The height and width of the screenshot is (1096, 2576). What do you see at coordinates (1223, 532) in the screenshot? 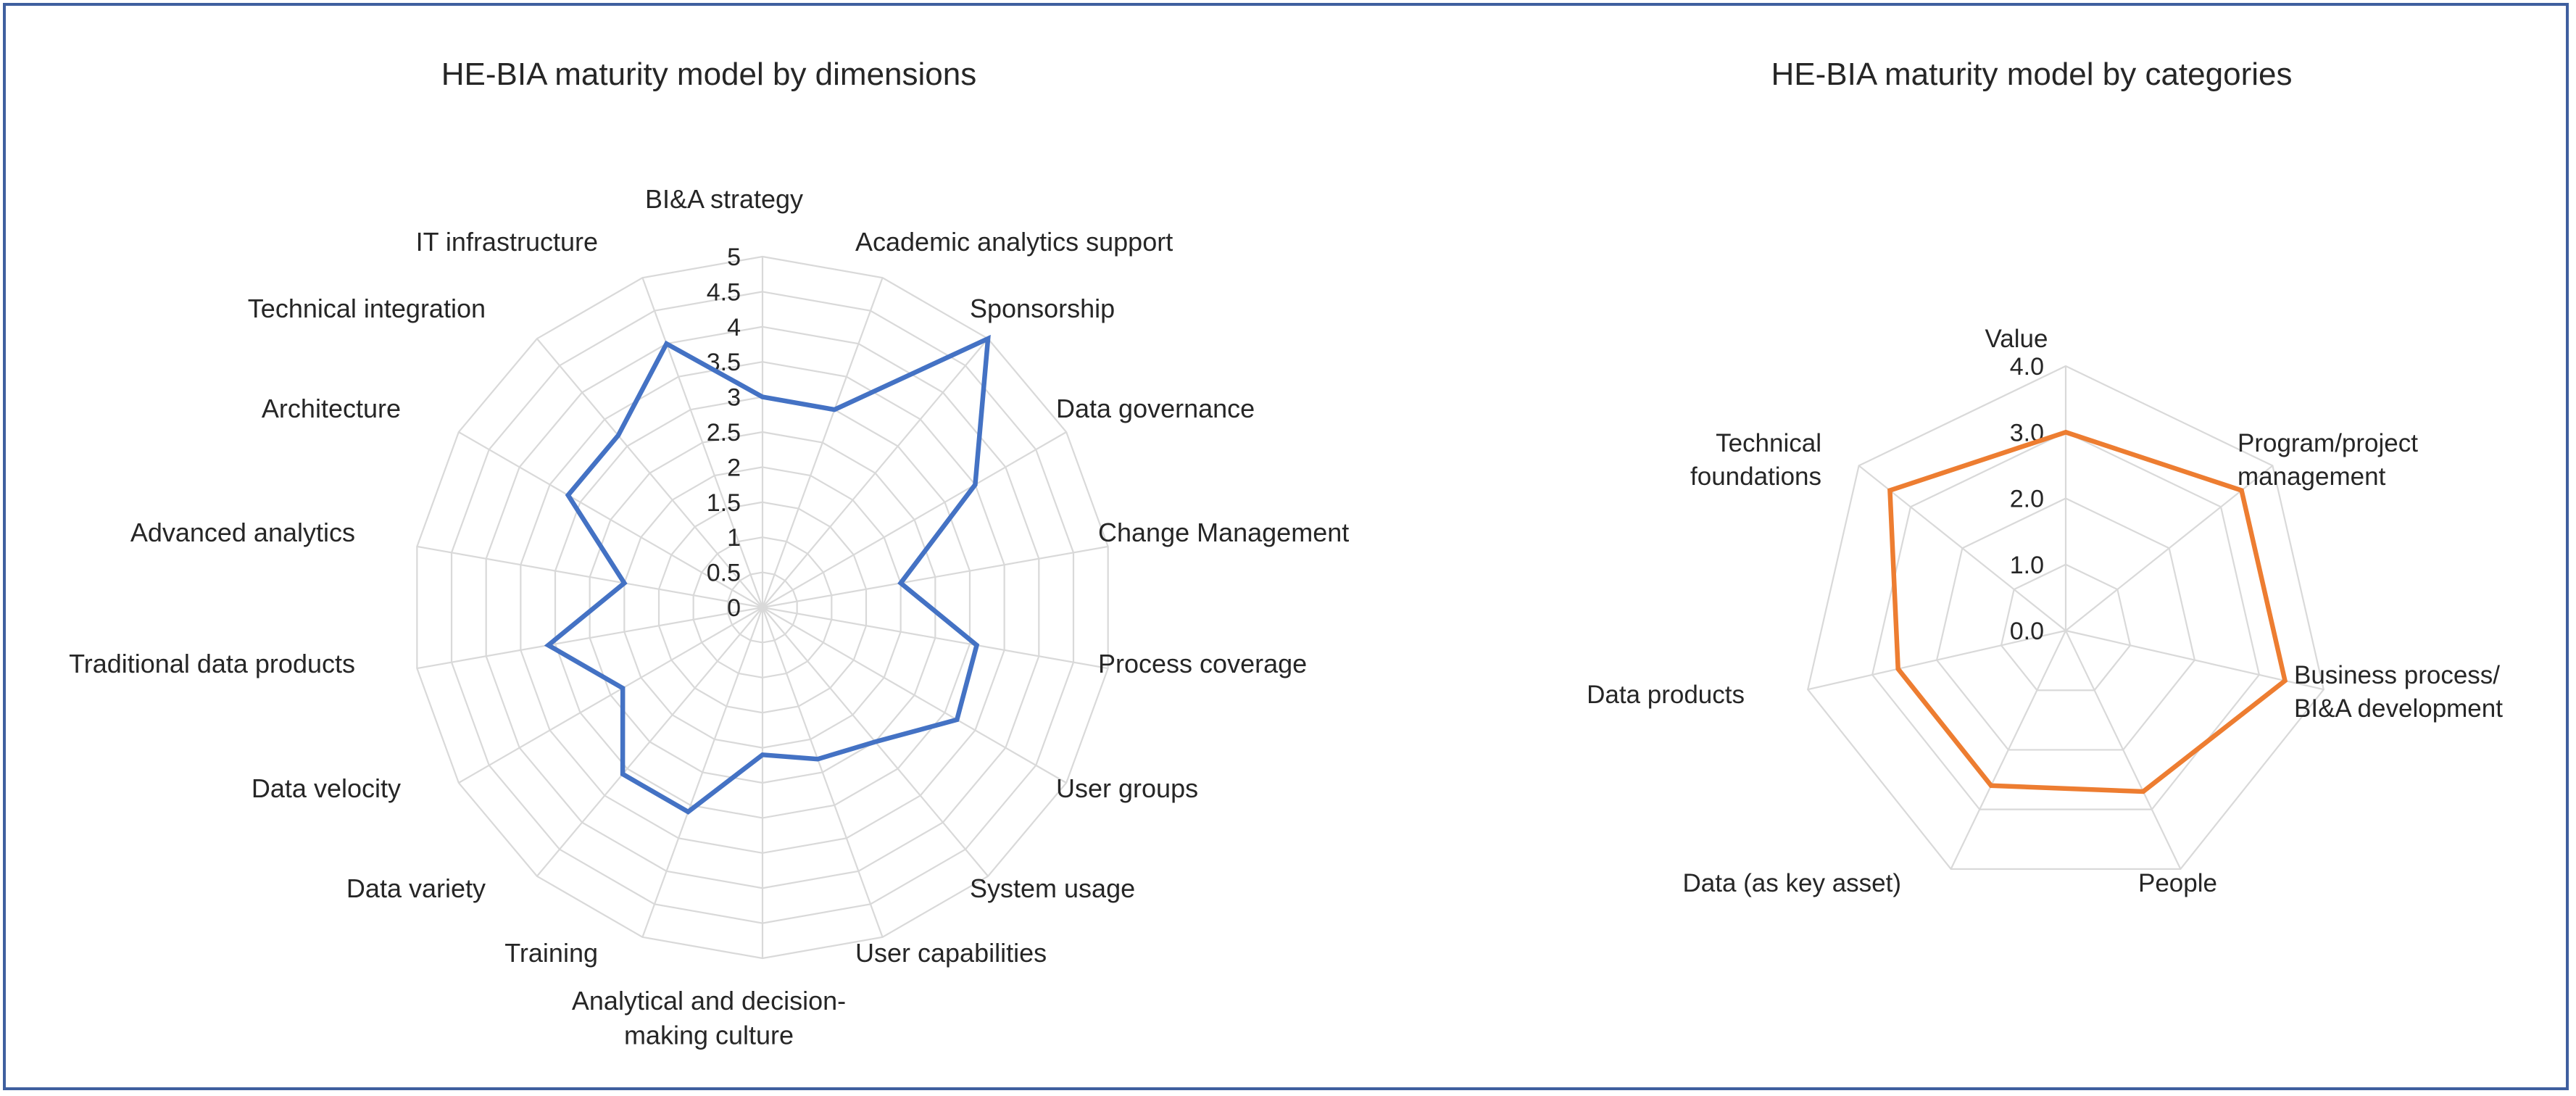
I see `axis-label-change-management: Change Management` at bounding box center [1223, 532].